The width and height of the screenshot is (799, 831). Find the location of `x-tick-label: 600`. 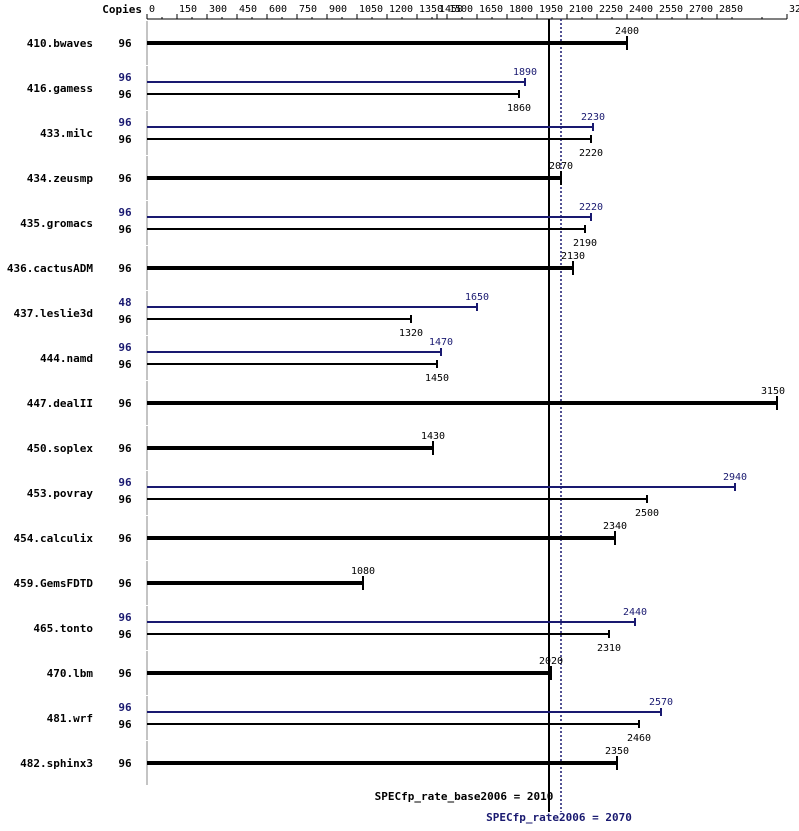

x-tick-label: 600 is located at coordinates (278, 9).